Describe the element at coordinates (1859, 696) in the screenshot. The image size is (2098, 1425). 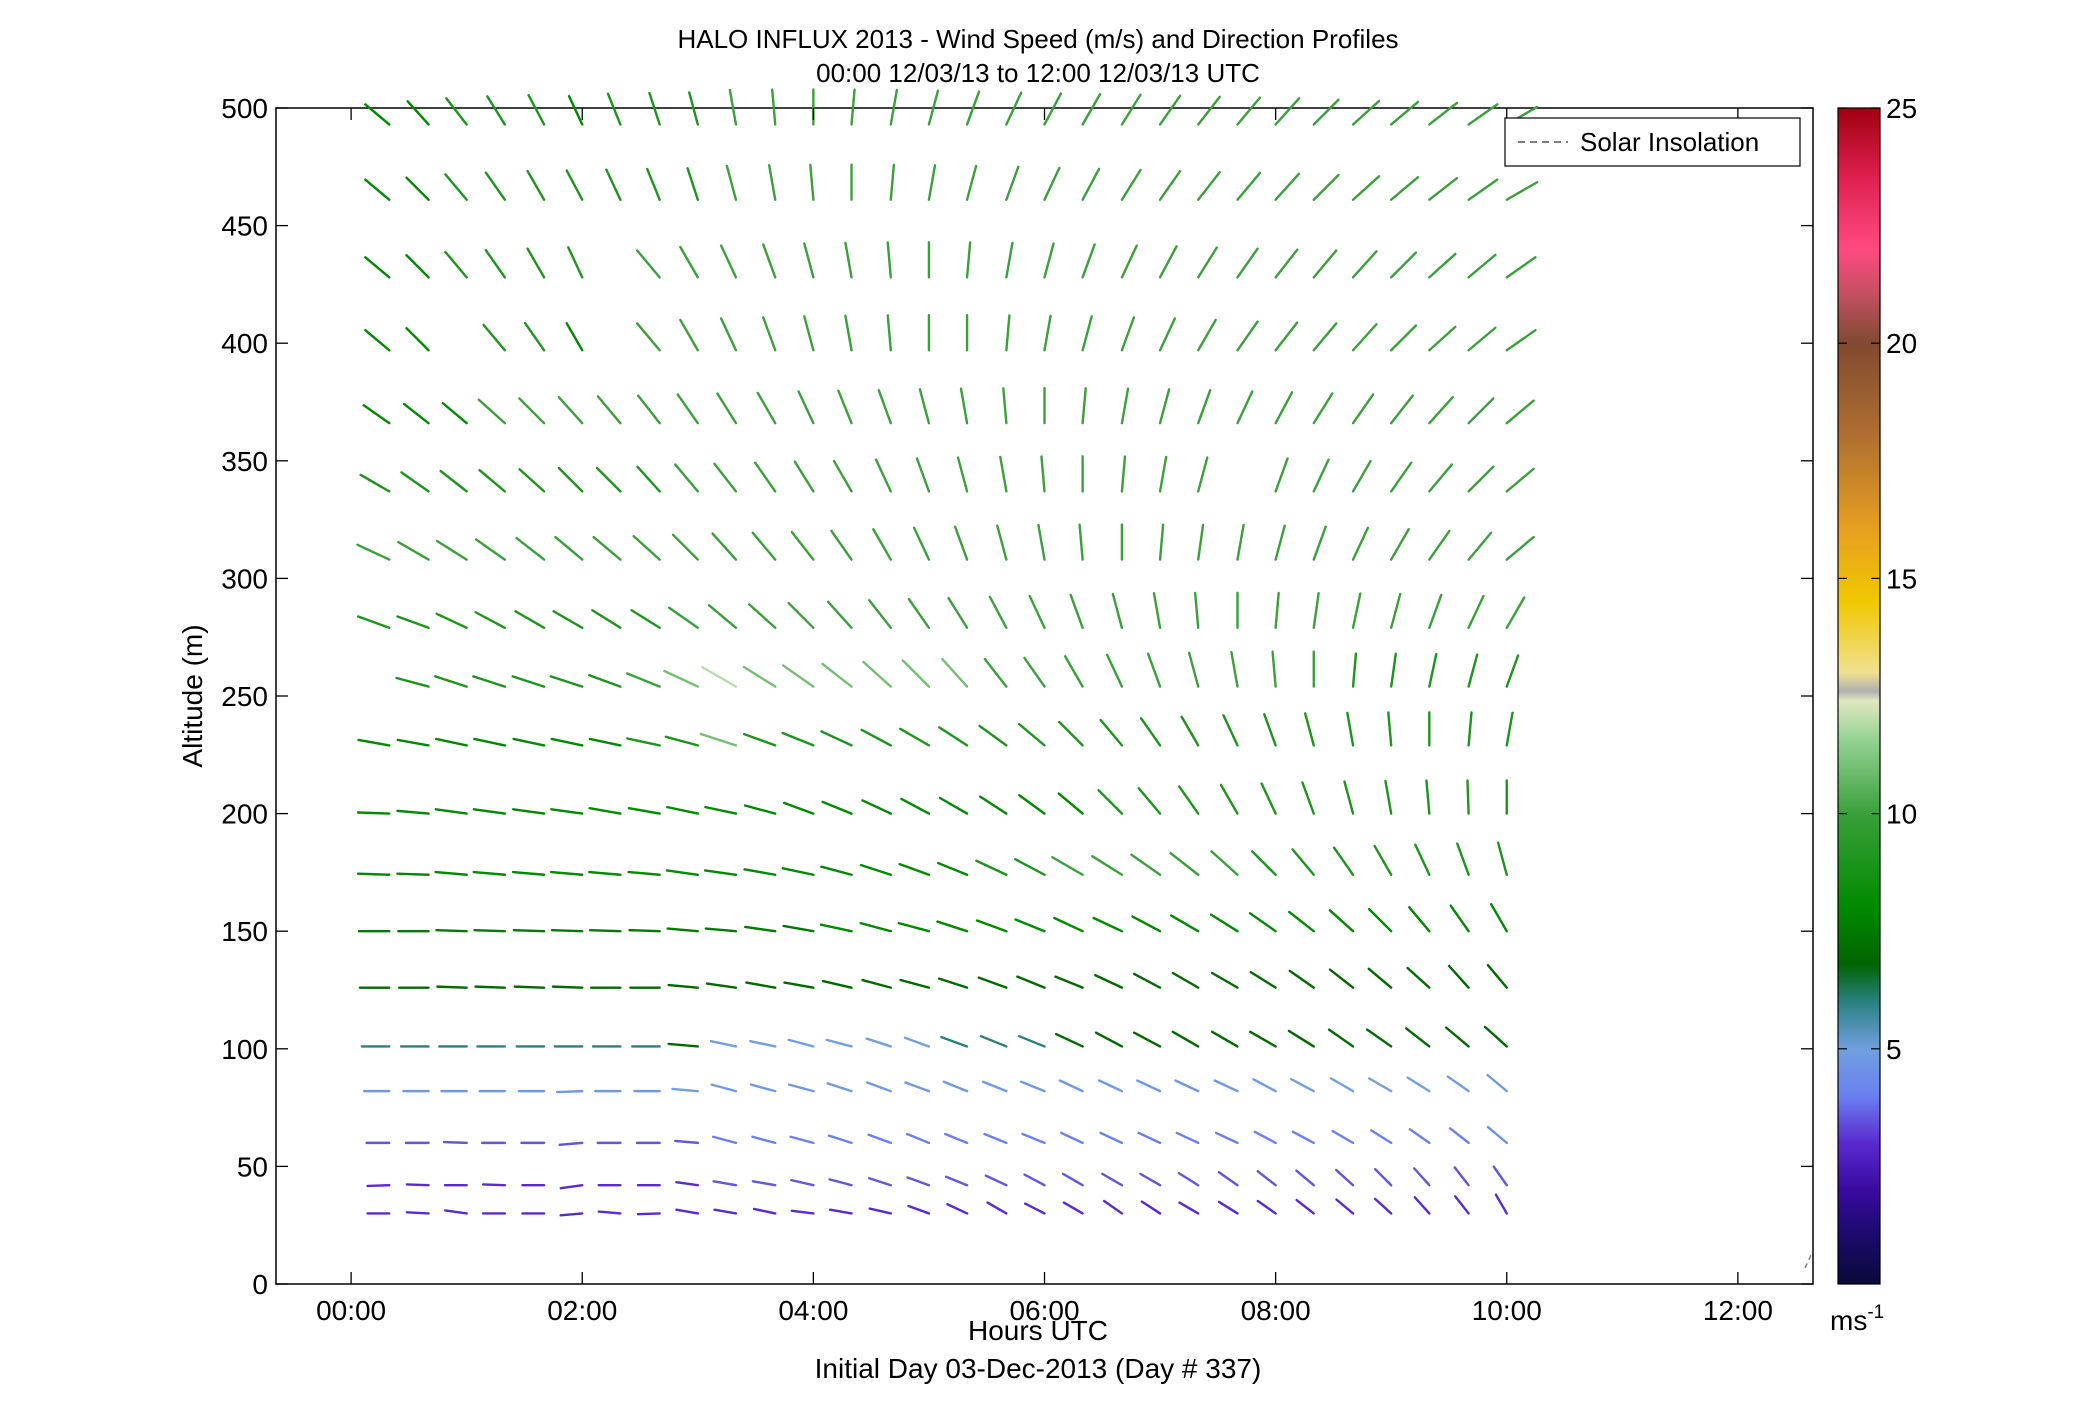
I see `colorbar-gradient` at that location.